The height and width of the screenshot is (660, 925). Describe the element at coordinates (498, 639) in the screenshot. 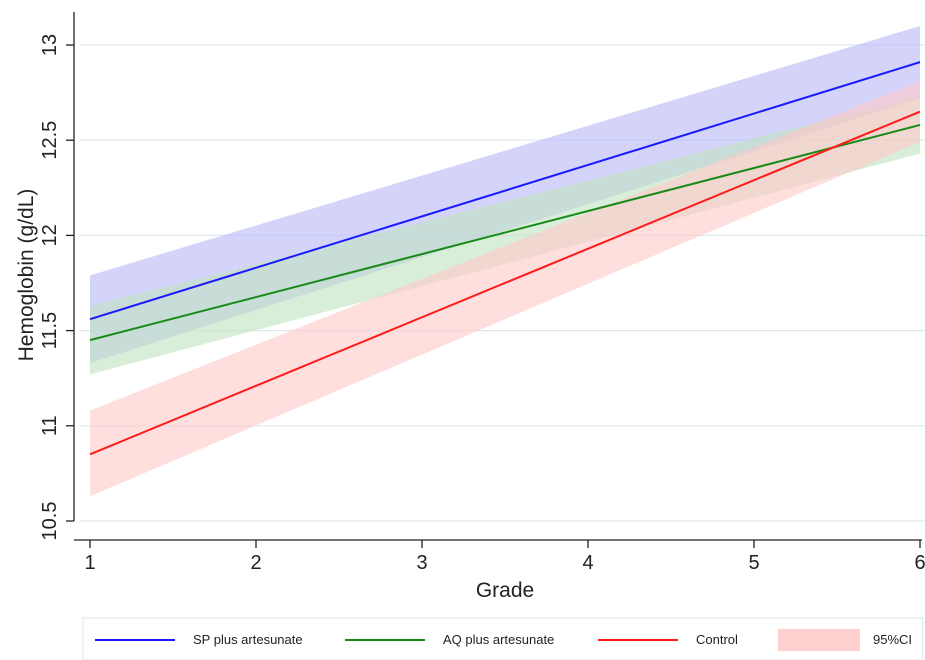

I see `legend-label-2: AQ plus artesunate` at that location.